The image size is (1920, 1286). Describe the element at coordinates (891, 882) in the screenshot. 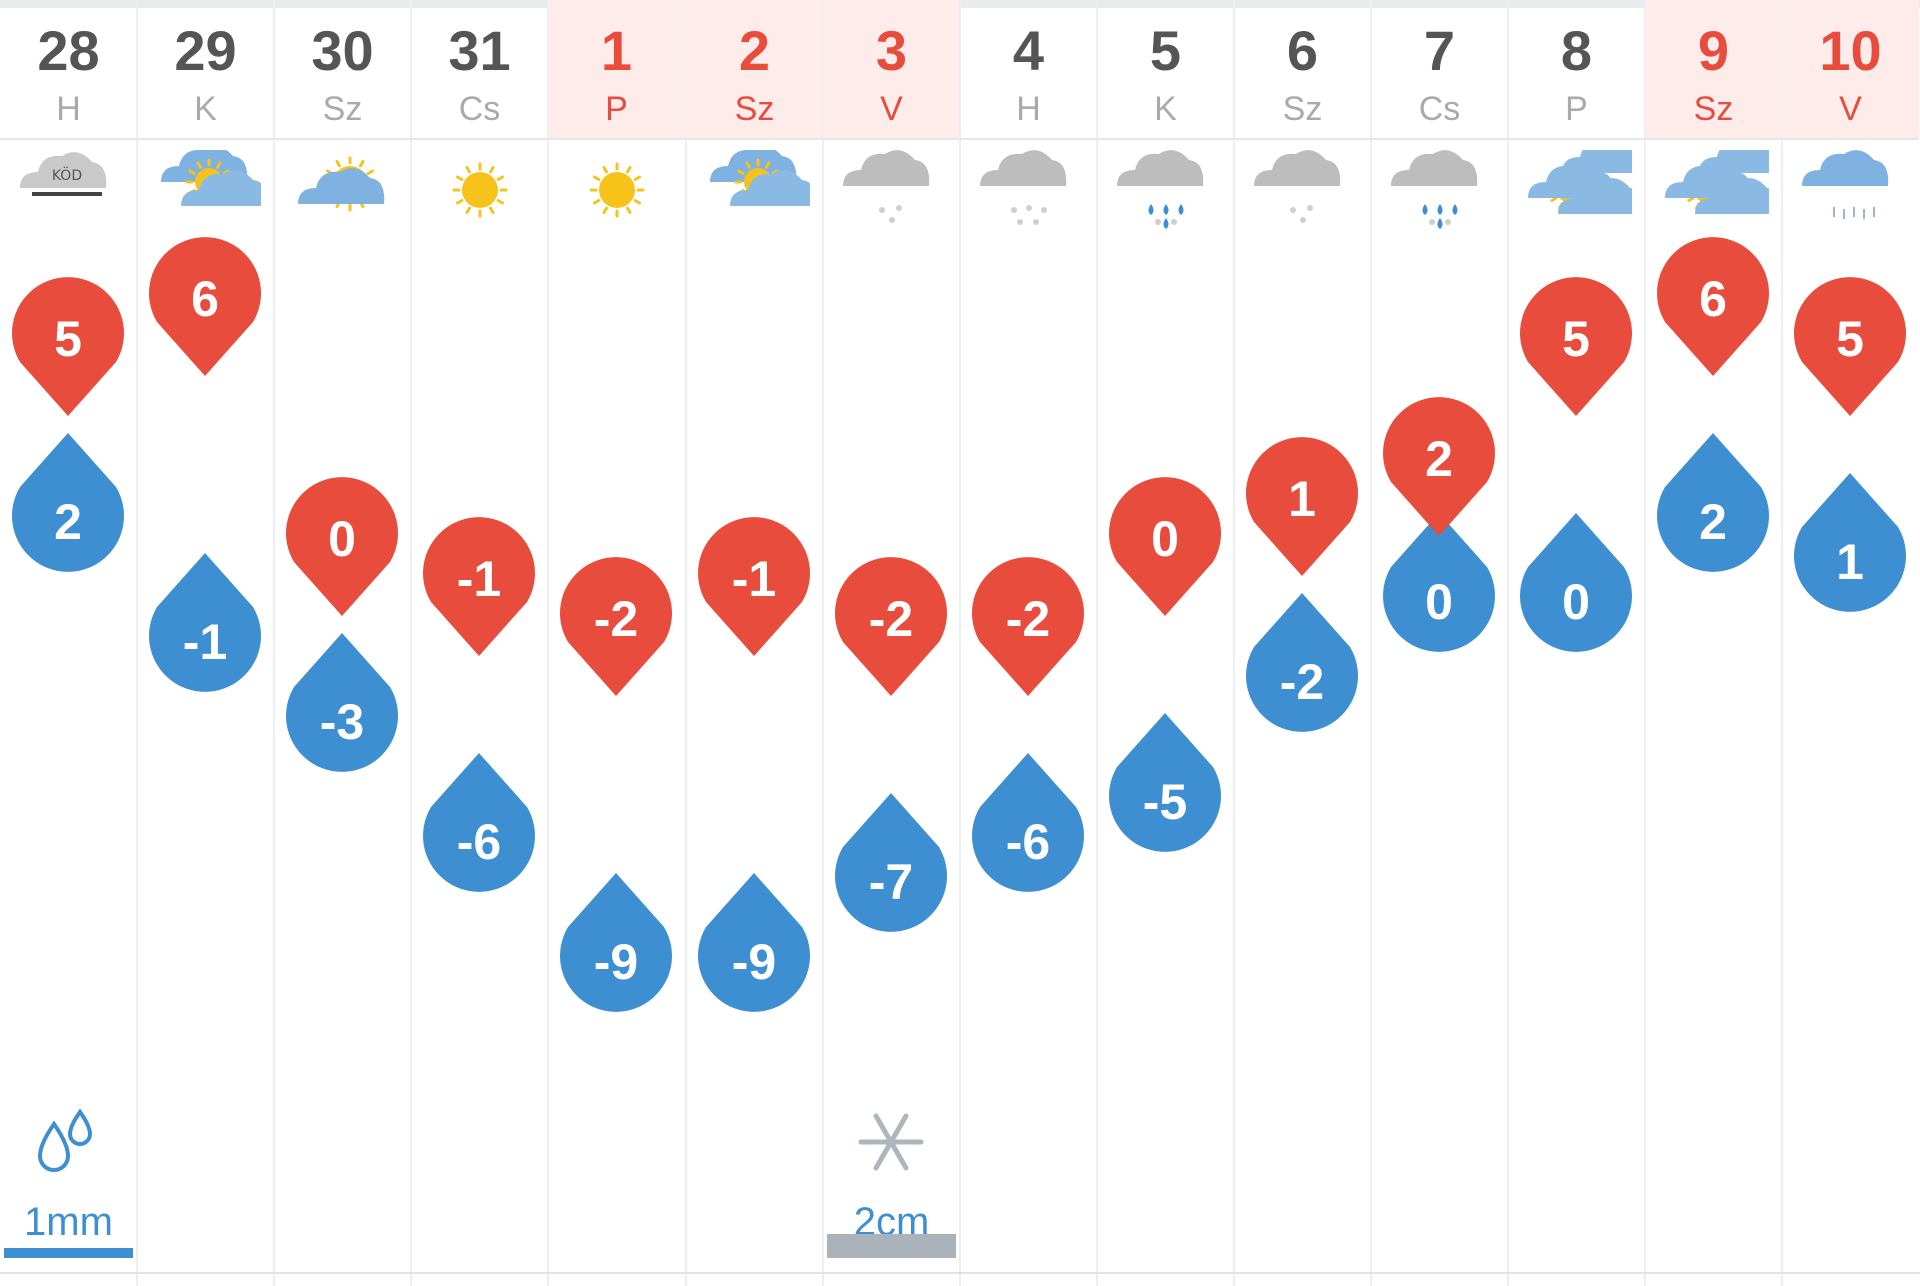

I see `min-temp-value: -7` at that location.